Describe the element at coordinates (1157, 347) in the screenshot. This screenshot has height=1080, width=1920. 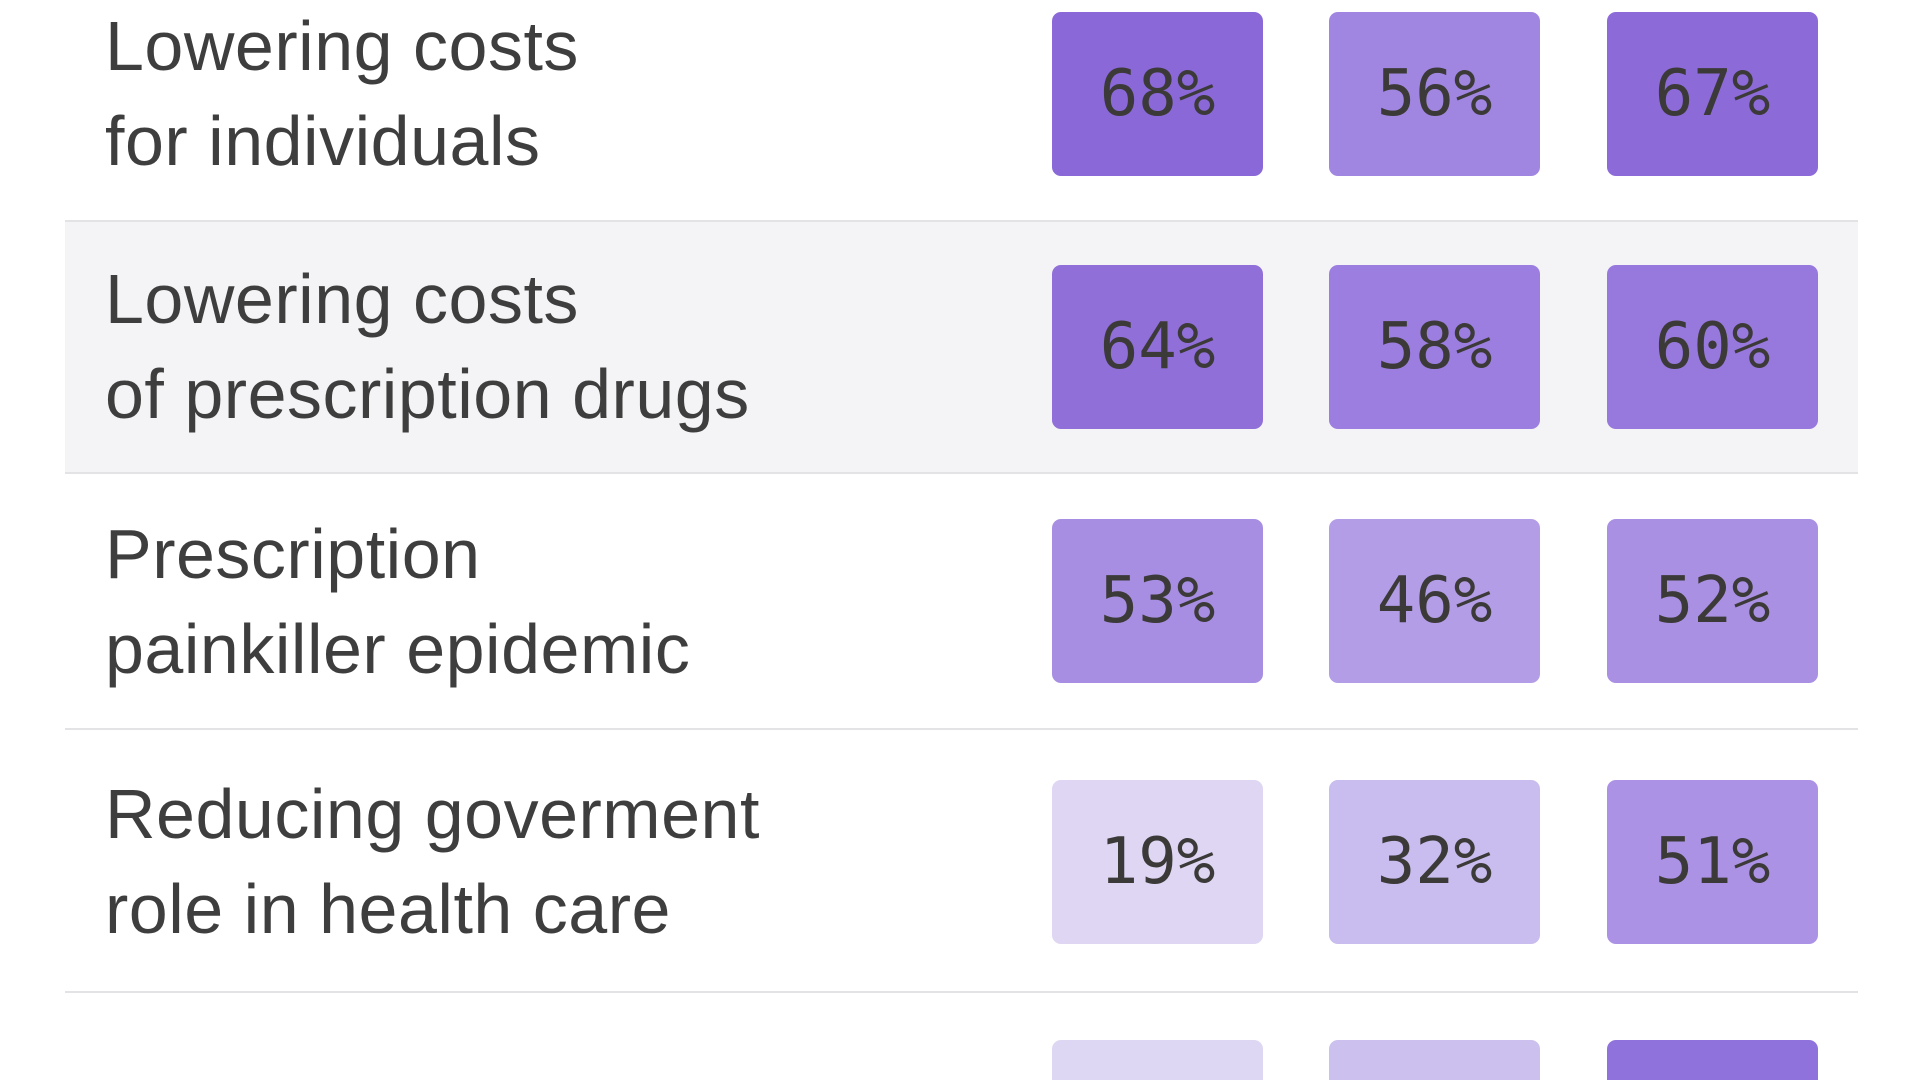
I see `heatmap-cell: 64%` at that location.